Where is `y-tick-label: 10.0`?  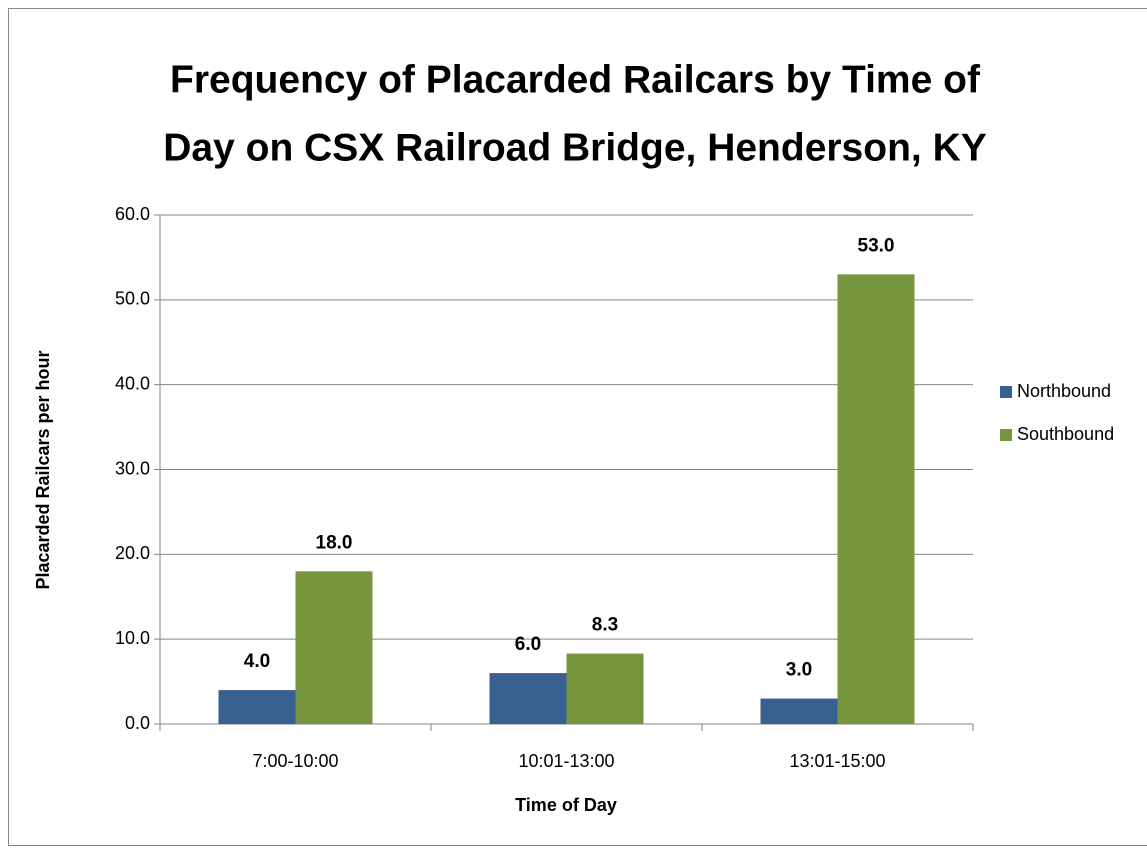 y-tick-label: 10.0 is located at coordinates (132, 638).